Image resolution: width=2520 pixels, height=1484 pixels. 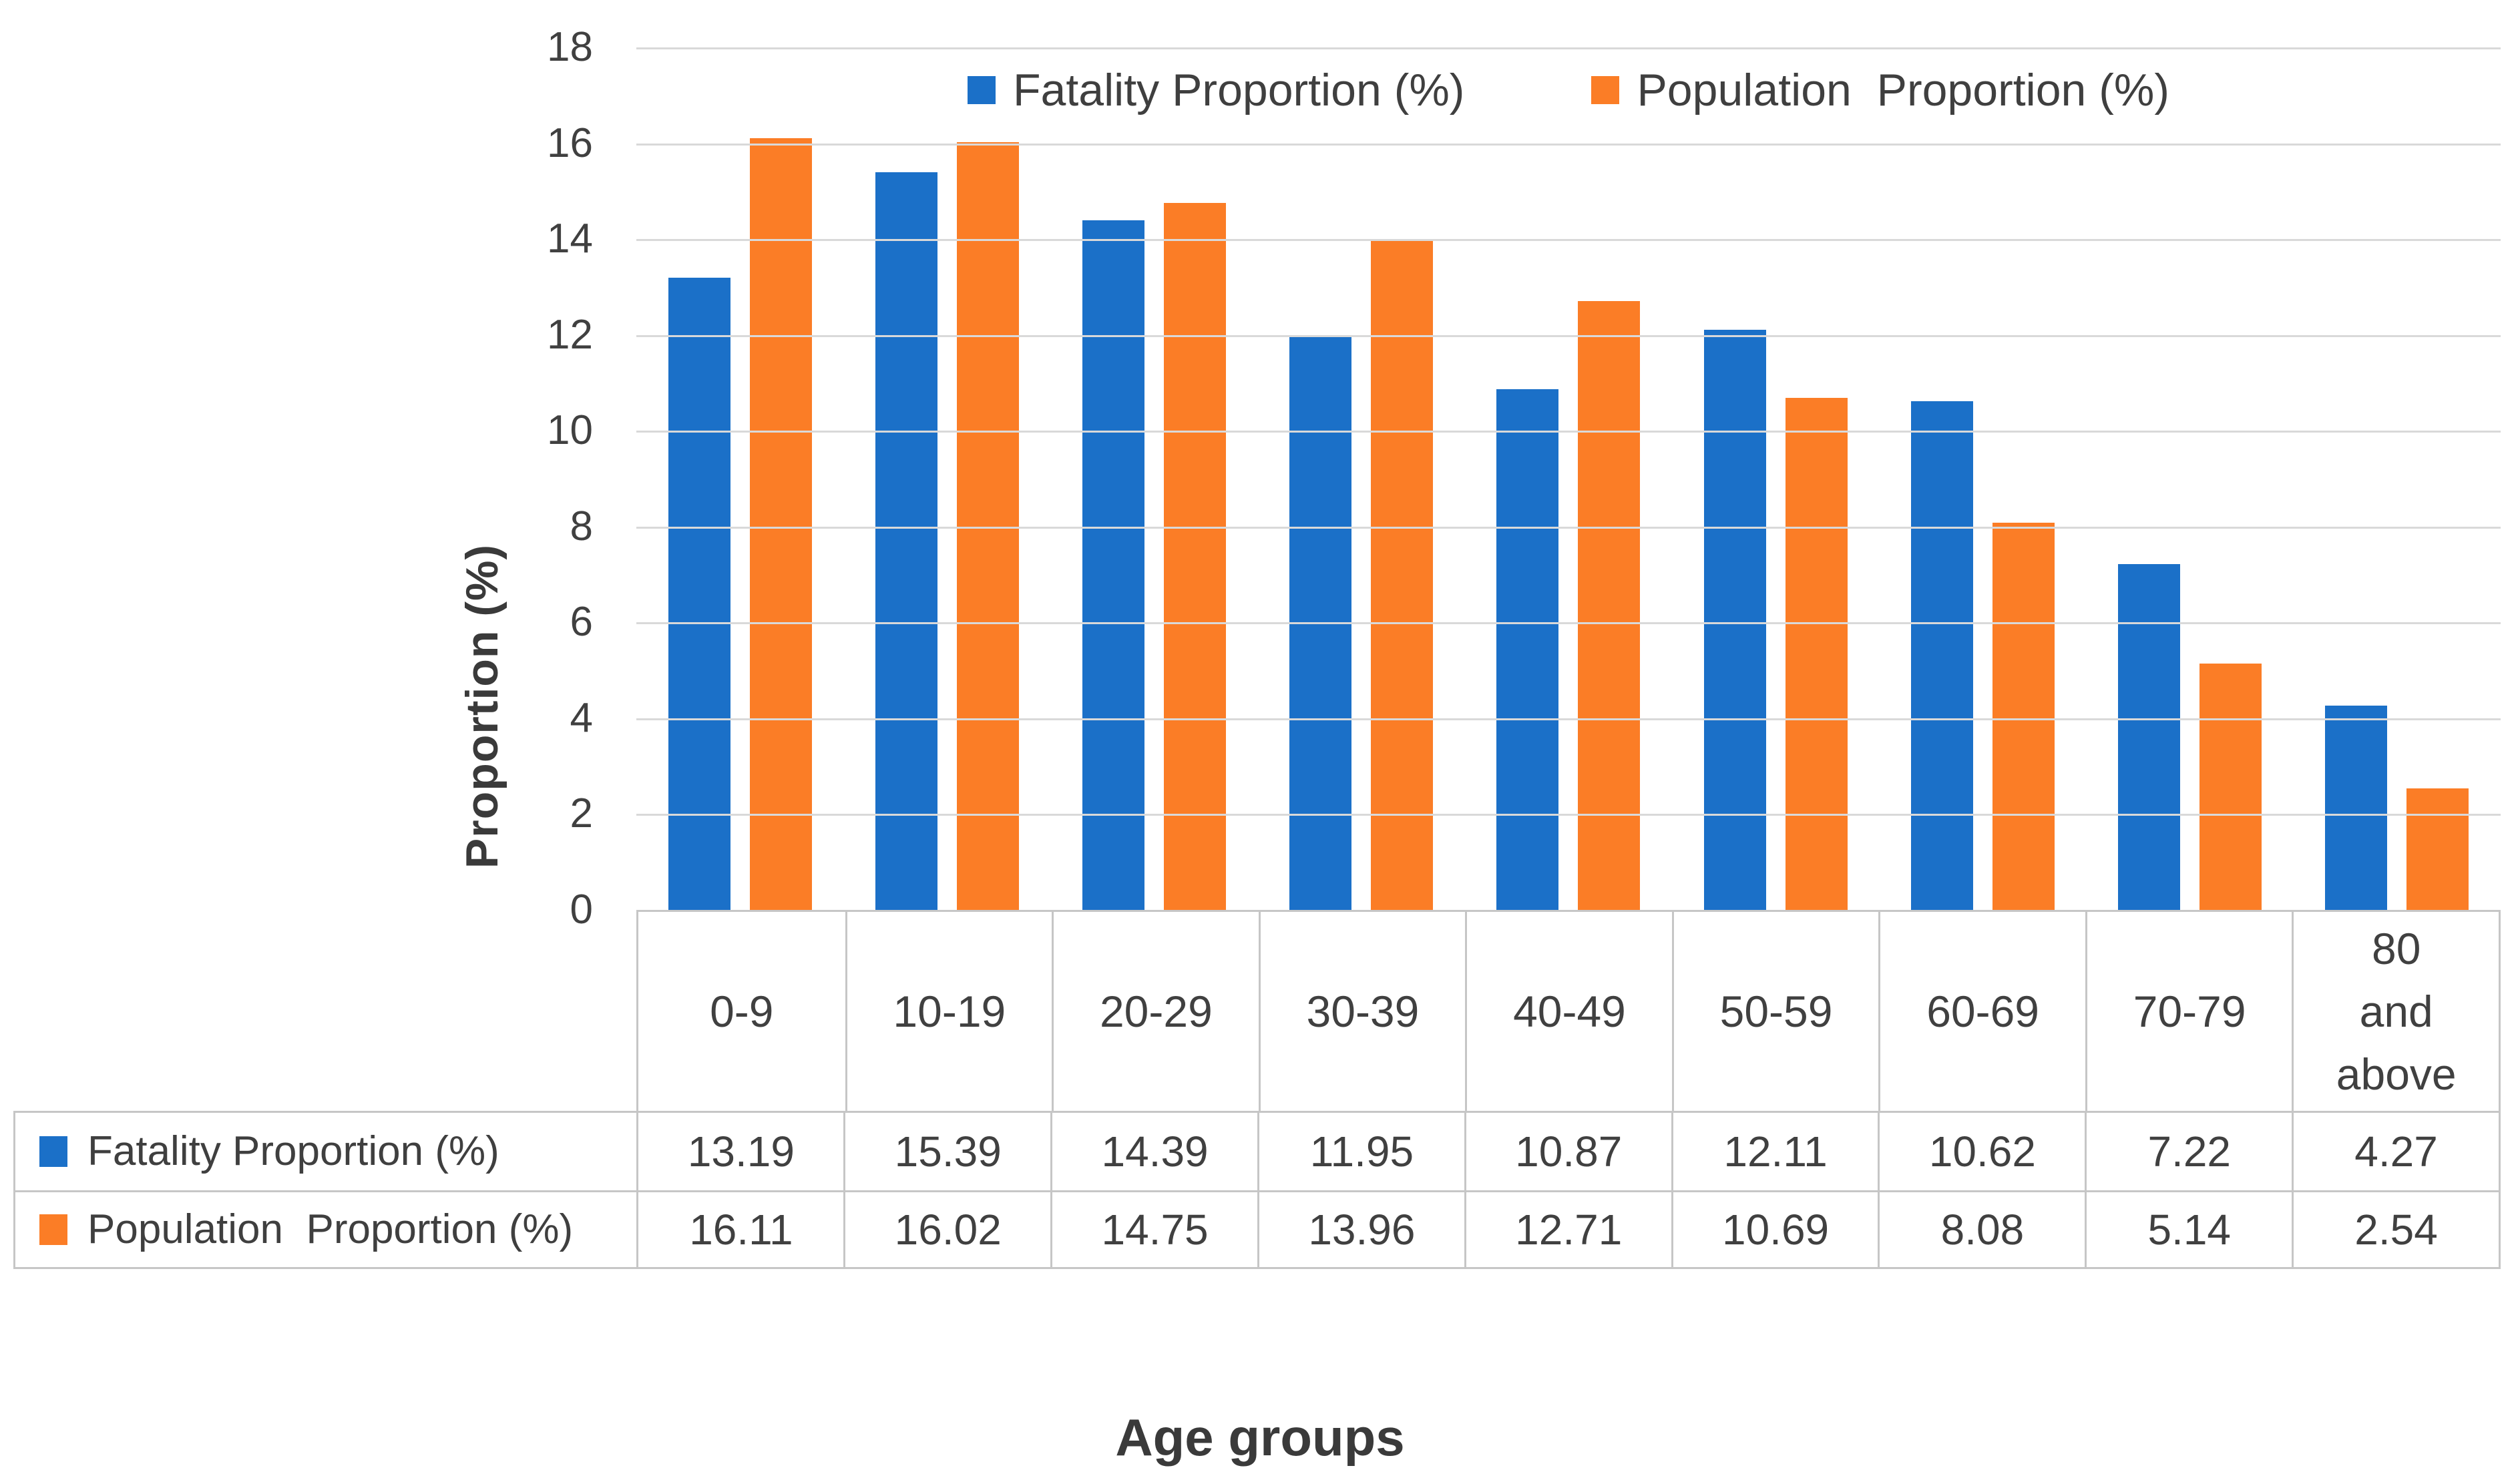 What do you see at coordinates (740, 1228) in the screenshot?
I see `value-cell-population-0-9: 16.11` at bounding box center [740, 1228].